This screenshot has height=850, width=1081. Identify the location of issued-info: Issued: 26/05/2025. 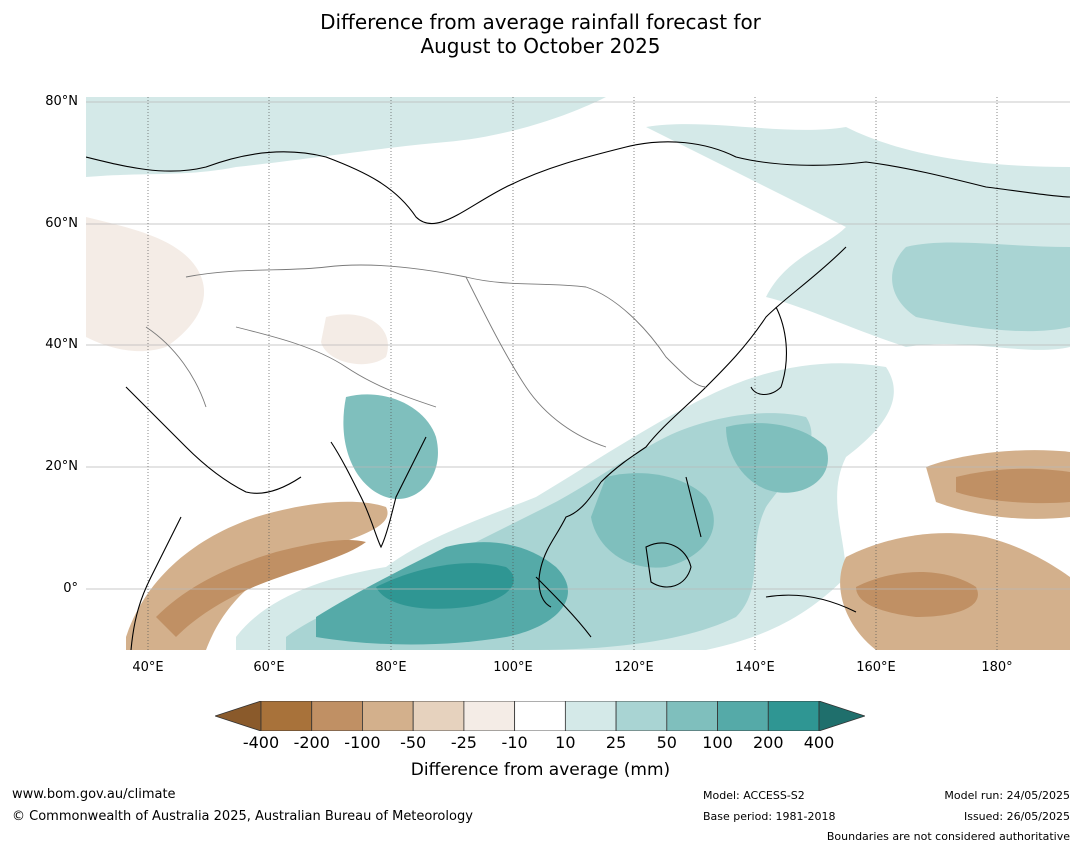
(1016, 816).